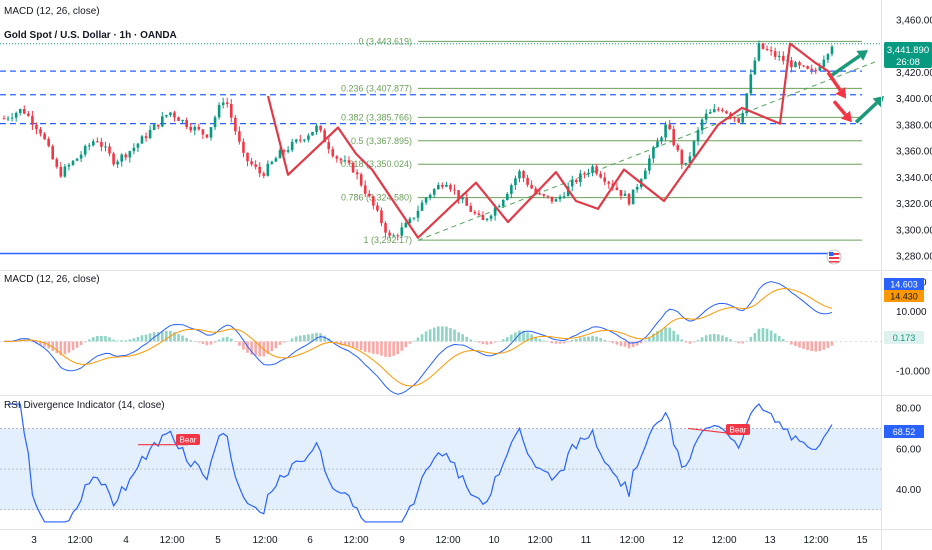 This screenshot has width=932, height=550. Describe the element at coordinates (381, 141) in the screenshot. I see `fib-level-label: 0.5 (3,367.895)` at that location.